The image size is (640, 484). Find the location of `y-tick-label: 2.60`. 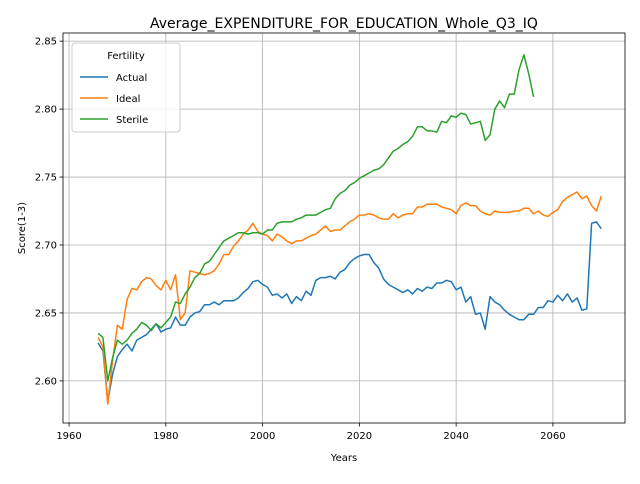

y-tick-label: 2.60 is located at coordinates (46, 381).